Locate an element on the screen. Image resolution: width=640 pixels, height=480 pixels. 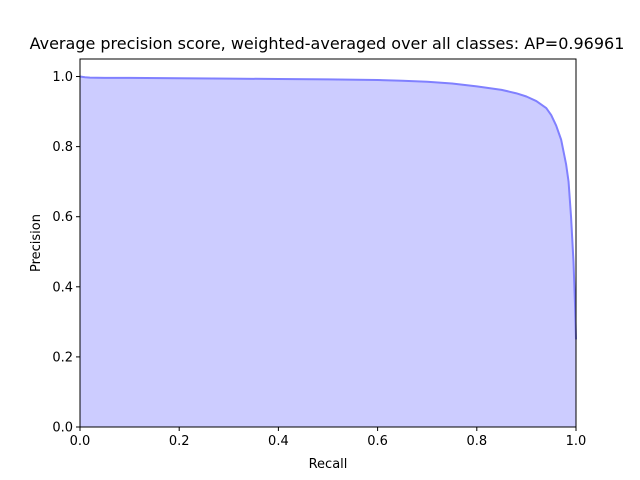
y-tick-label: 0.8 is located at coordinates (62, 147).